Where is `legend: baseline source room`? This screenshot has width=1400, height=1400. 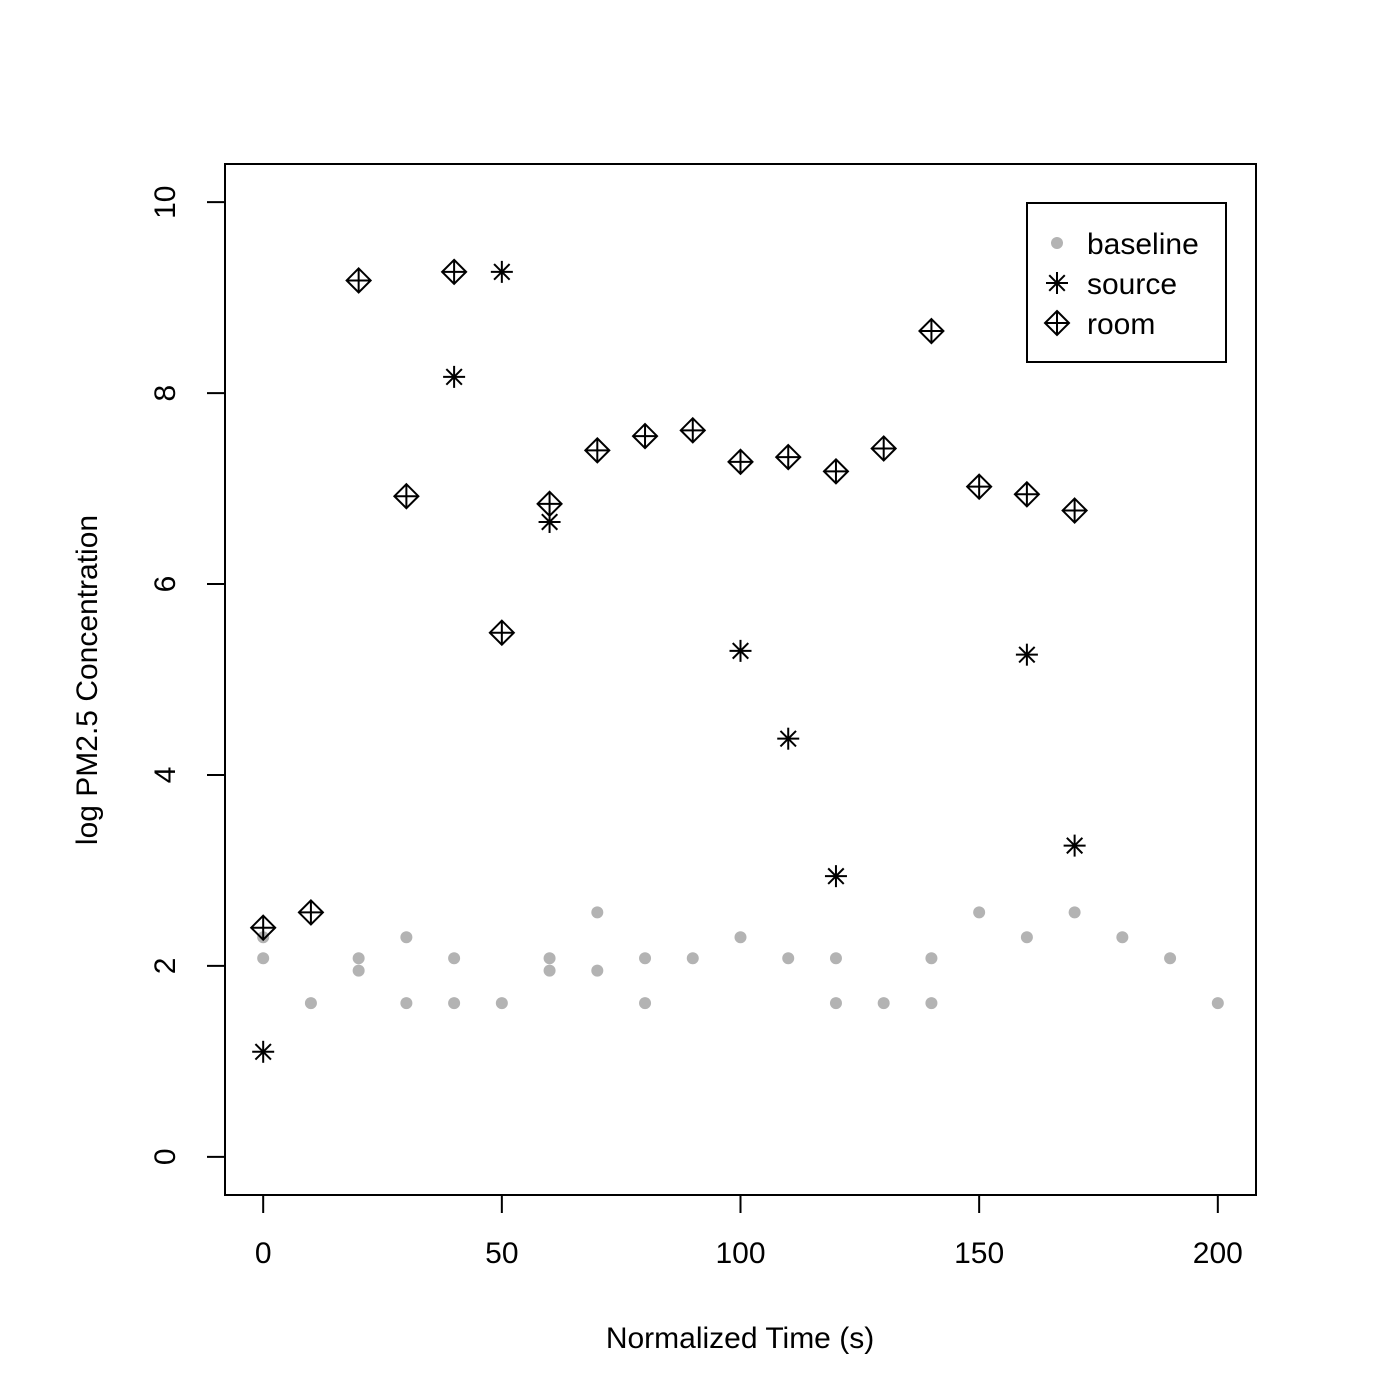
legend: baseline source room is located at coordinates (1126, 282).